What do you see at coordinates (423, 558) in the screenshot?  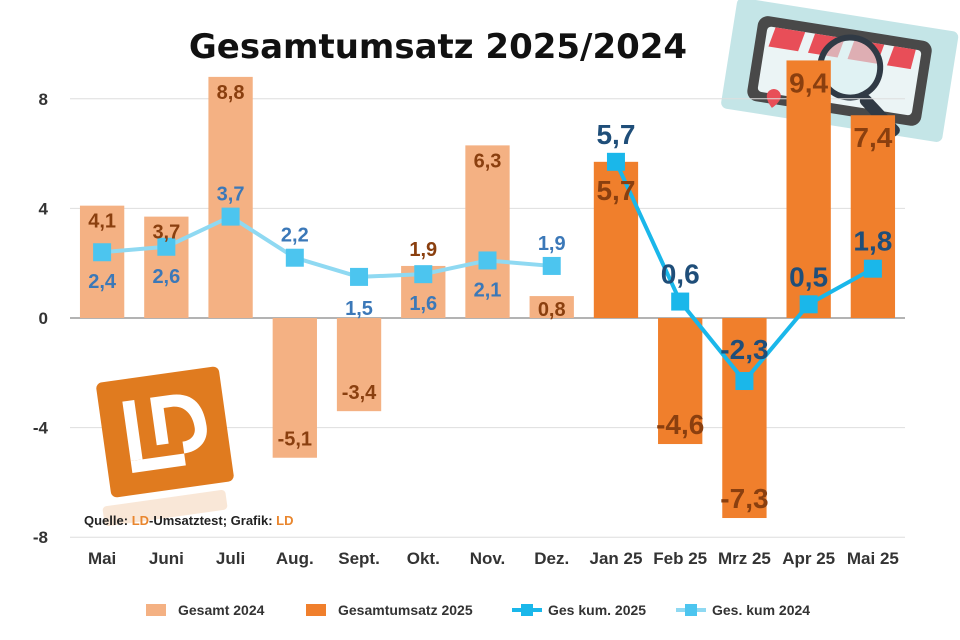 I see `x-tick-label: Okt.` at bounding box center [423, 558].